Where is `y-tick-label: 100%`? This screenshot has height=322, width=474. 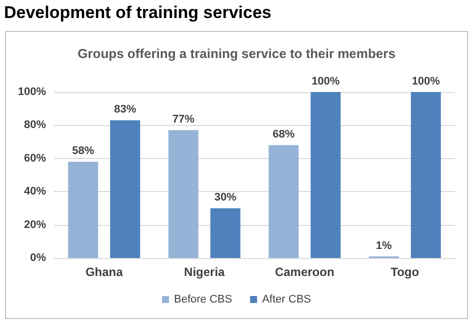 y-tick-label: 100% is located at coordinates (32, 92).